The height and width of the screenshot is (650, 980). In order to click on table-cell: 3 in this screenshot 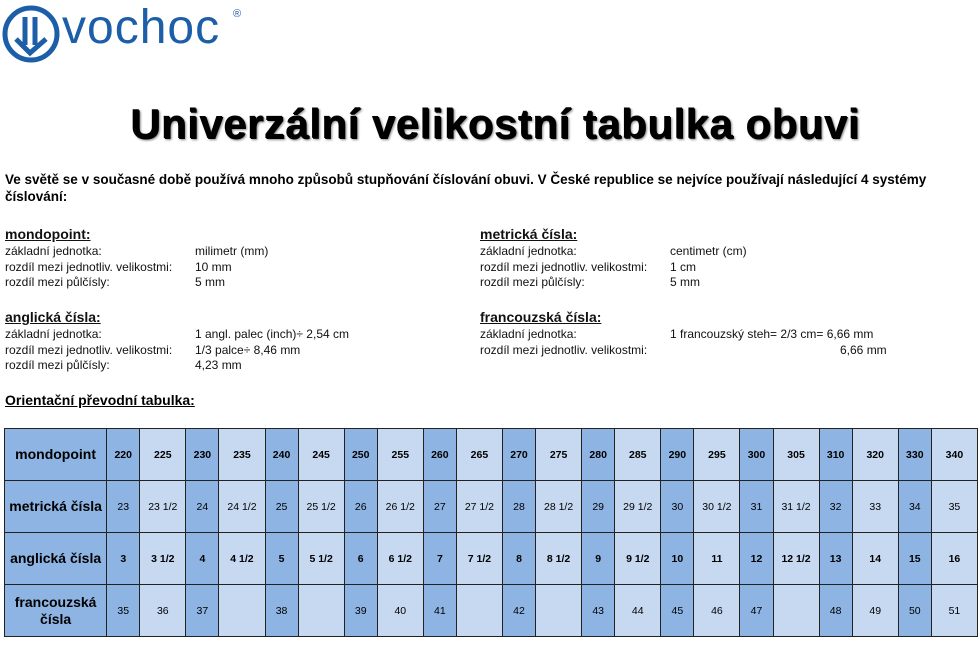, I will do `click(123, 558)`.